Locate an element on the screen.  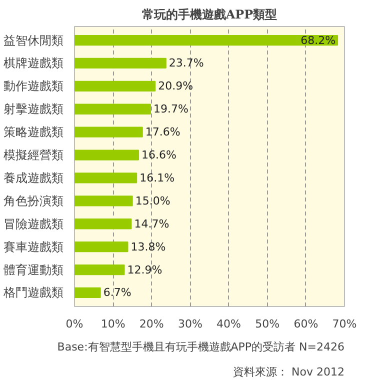
y-tick-label: 角色扮演類 is located at coordinates (34, 201).